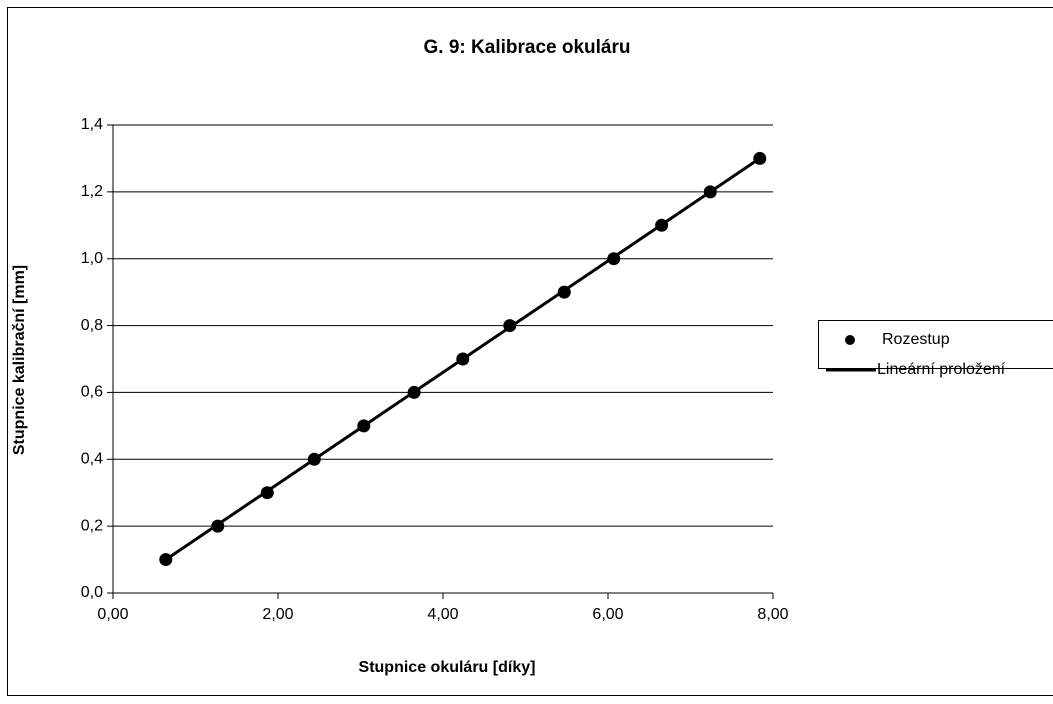  Describe the element at coordinates (92, 459) in the screenshot. I see `y-tick-label: 0,4` at that location.